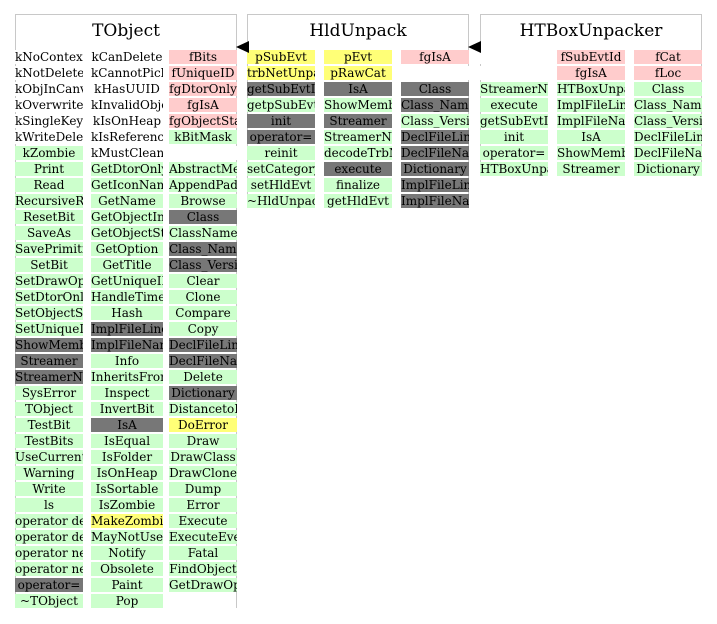 The image size is (717, 624). Describe the element at coordinates (49, 313) in the screenshot. I see `member-cell: SetObjectStat` at that location.